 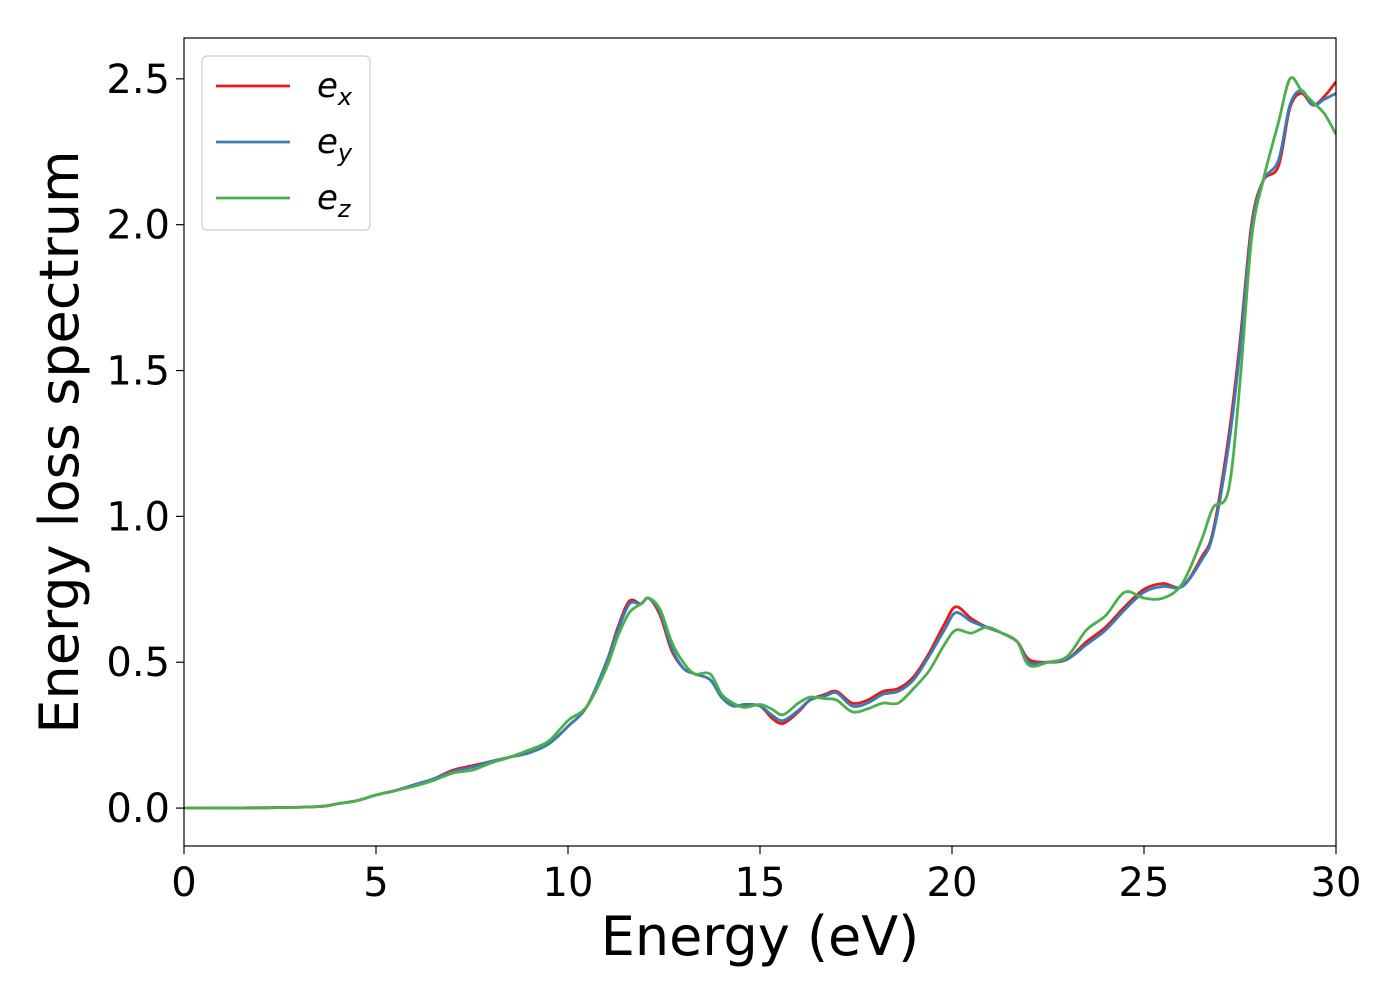 What do you see at coordinates (59, 441) in the screenshot?
I see `y-axis-label: Energy loss spectrum` at bounding box center [59, 441].